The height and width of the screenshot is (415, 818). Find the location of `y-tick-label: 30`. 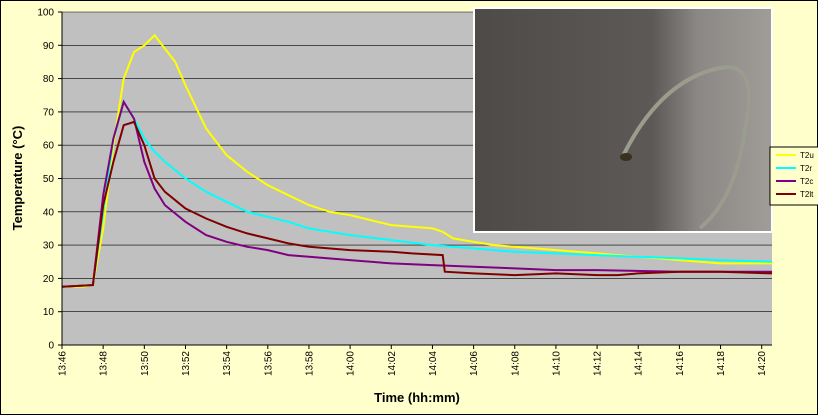

y-tick-label: 30 is located at coordinates (49, 246).